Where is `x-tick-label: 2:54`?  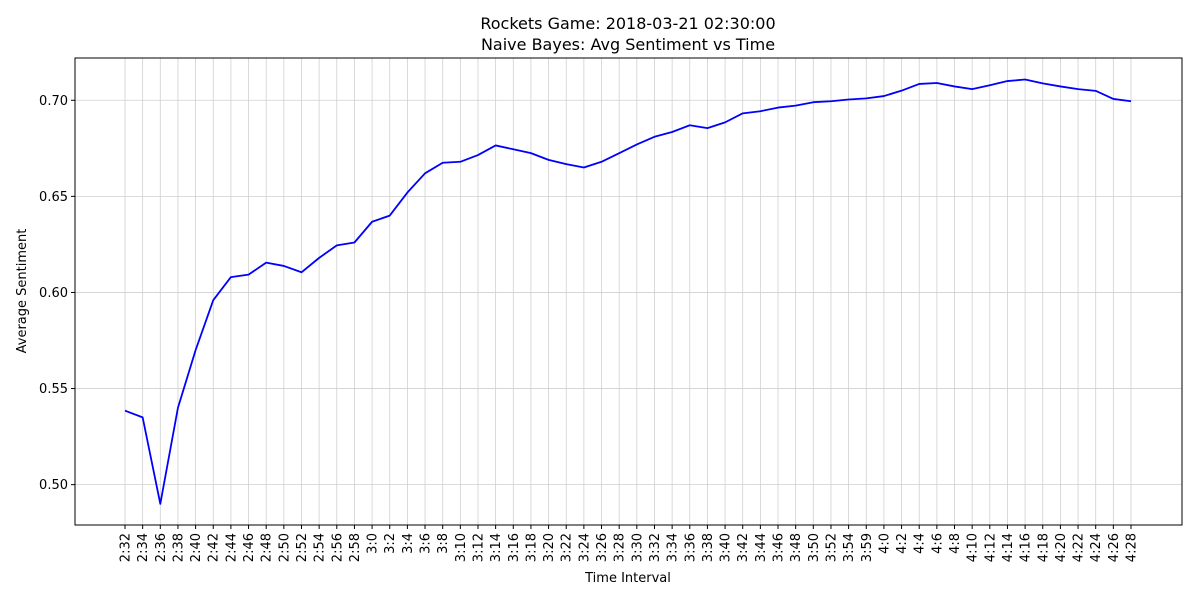 x-tick-label: 2:54 is located at coordinates (320, 547).